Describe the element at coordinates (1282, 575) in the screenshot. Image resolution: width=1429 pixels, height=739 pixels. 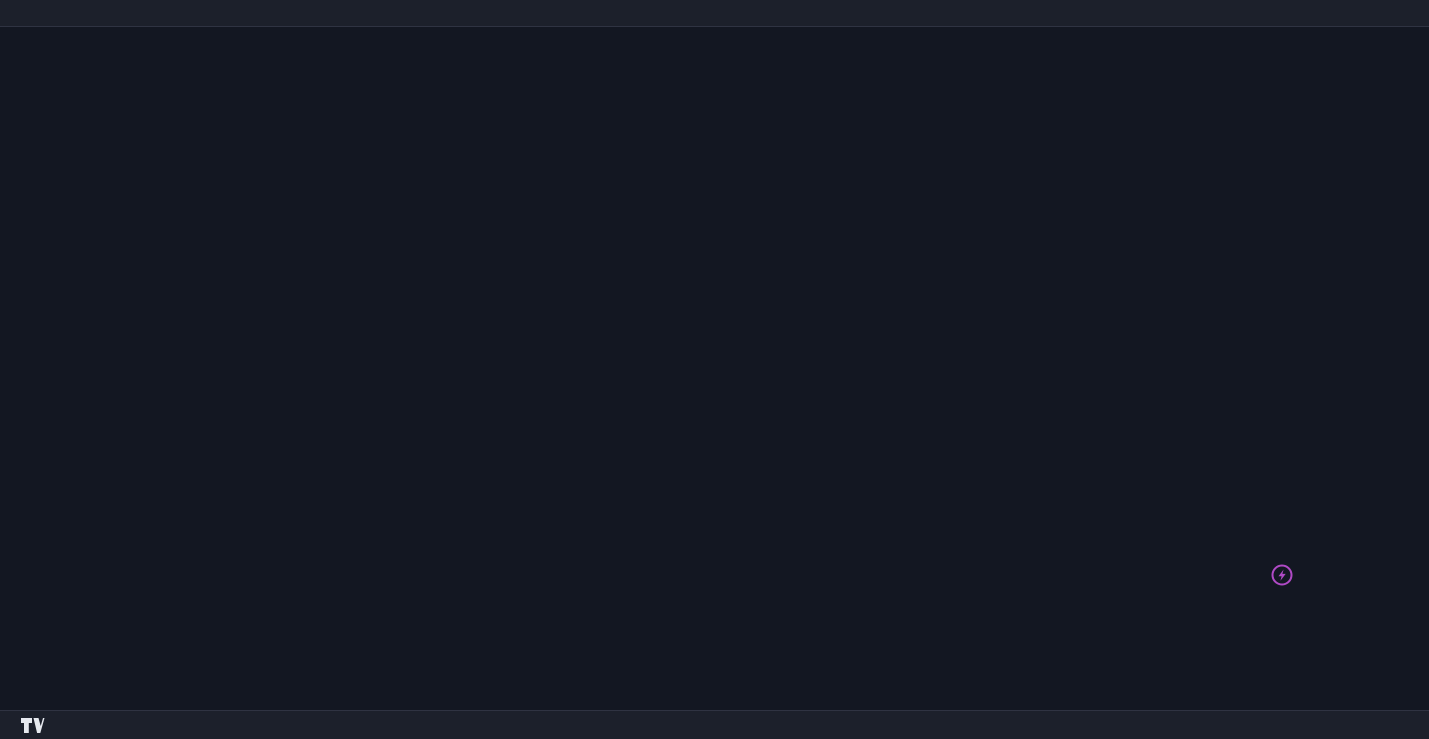
I see `flash-bolt-icon` at that location.